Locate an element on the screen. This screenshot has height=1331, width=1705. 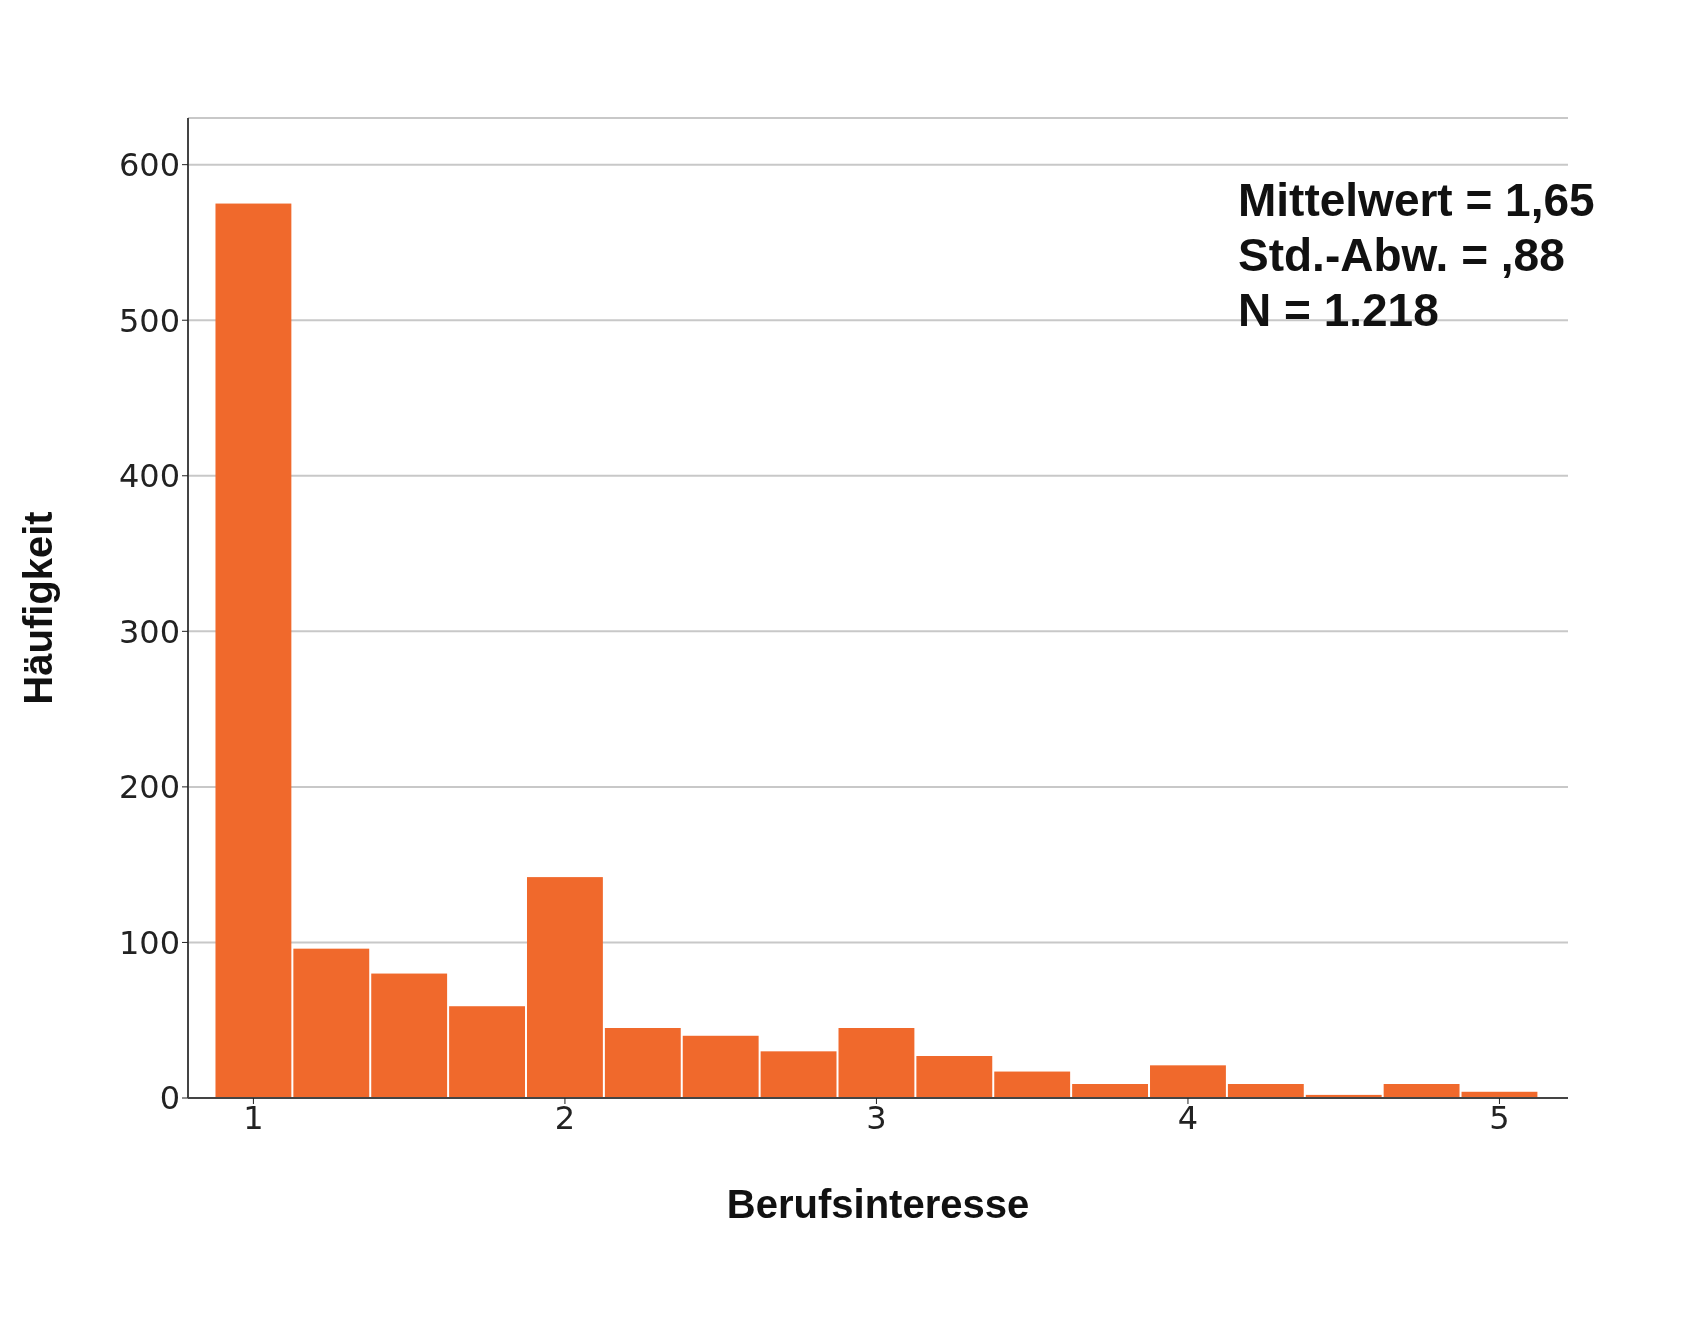
x-tick-label: 4 is located at coordinates (1188, 1117).